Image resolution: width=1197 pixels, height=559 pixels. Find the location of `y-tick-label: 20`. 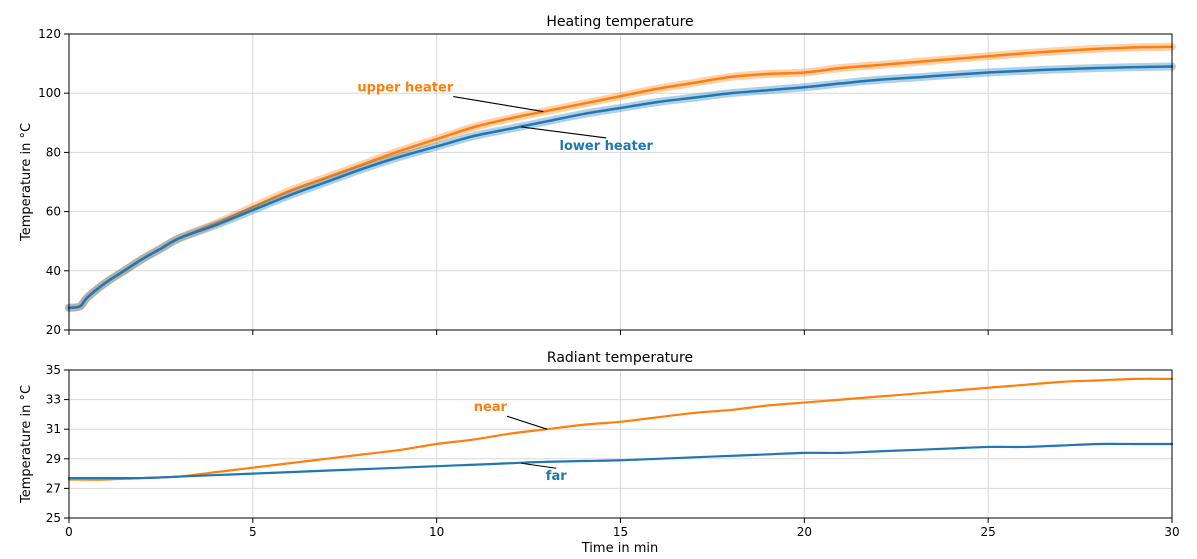

y-tick-label: 20 is located at coordinates (53, 330).